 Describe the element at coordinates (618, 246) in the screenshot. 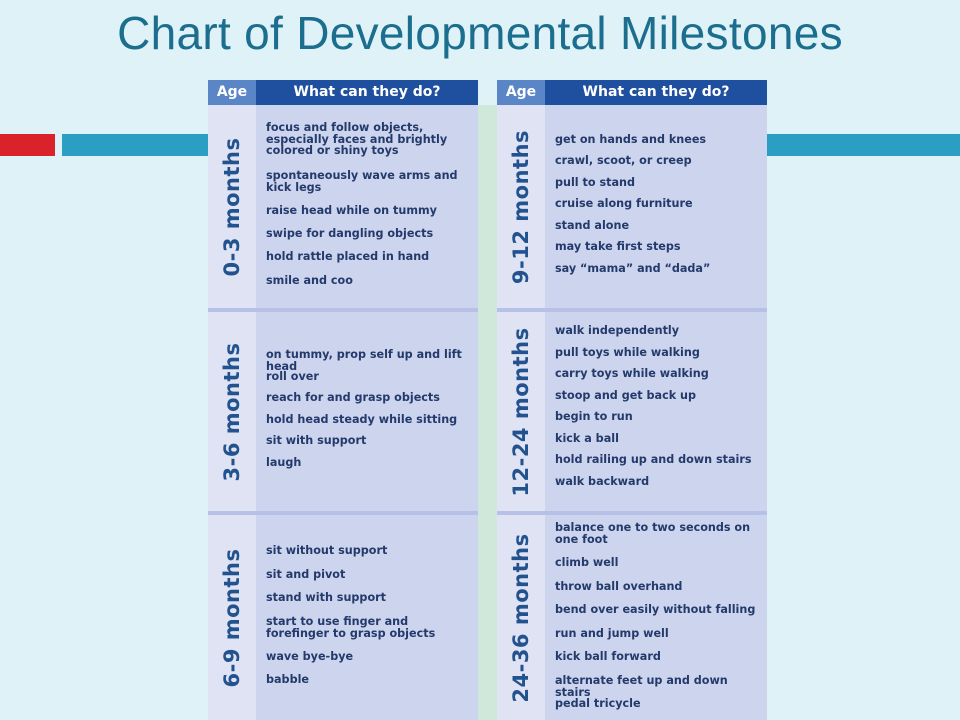

I see `milestone-item: may take first steps` at that location.